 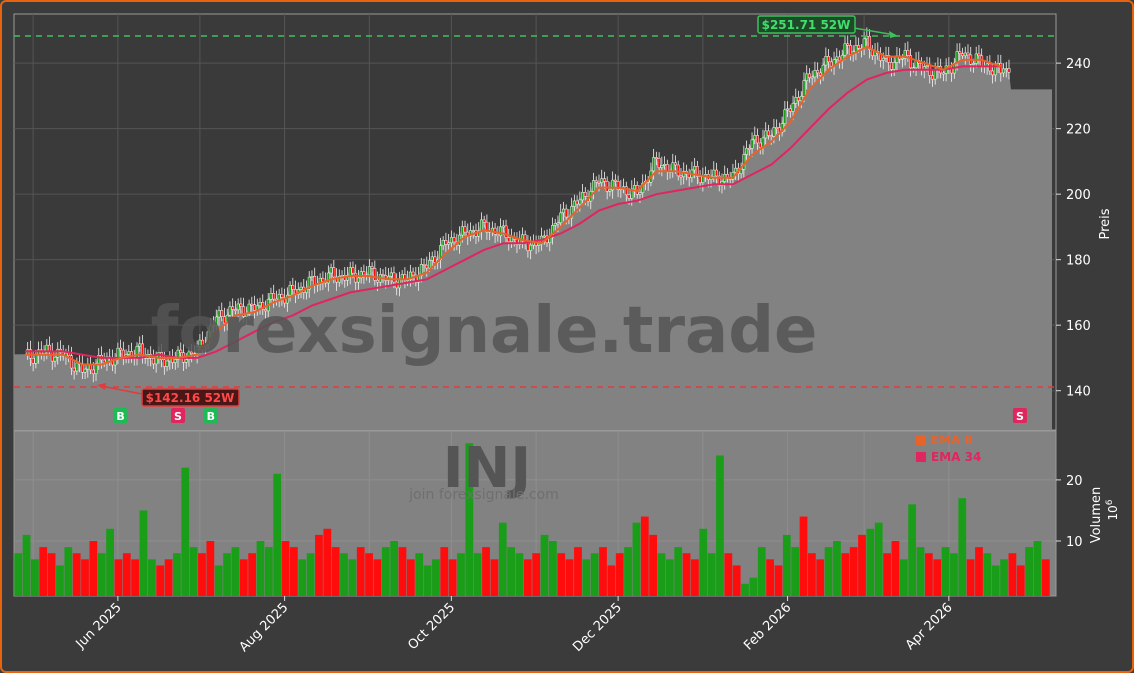 What do you see at coordinates (806, 24) in the screenshot?
I see `high-52w-label-box` at bounding box center [806, 24].